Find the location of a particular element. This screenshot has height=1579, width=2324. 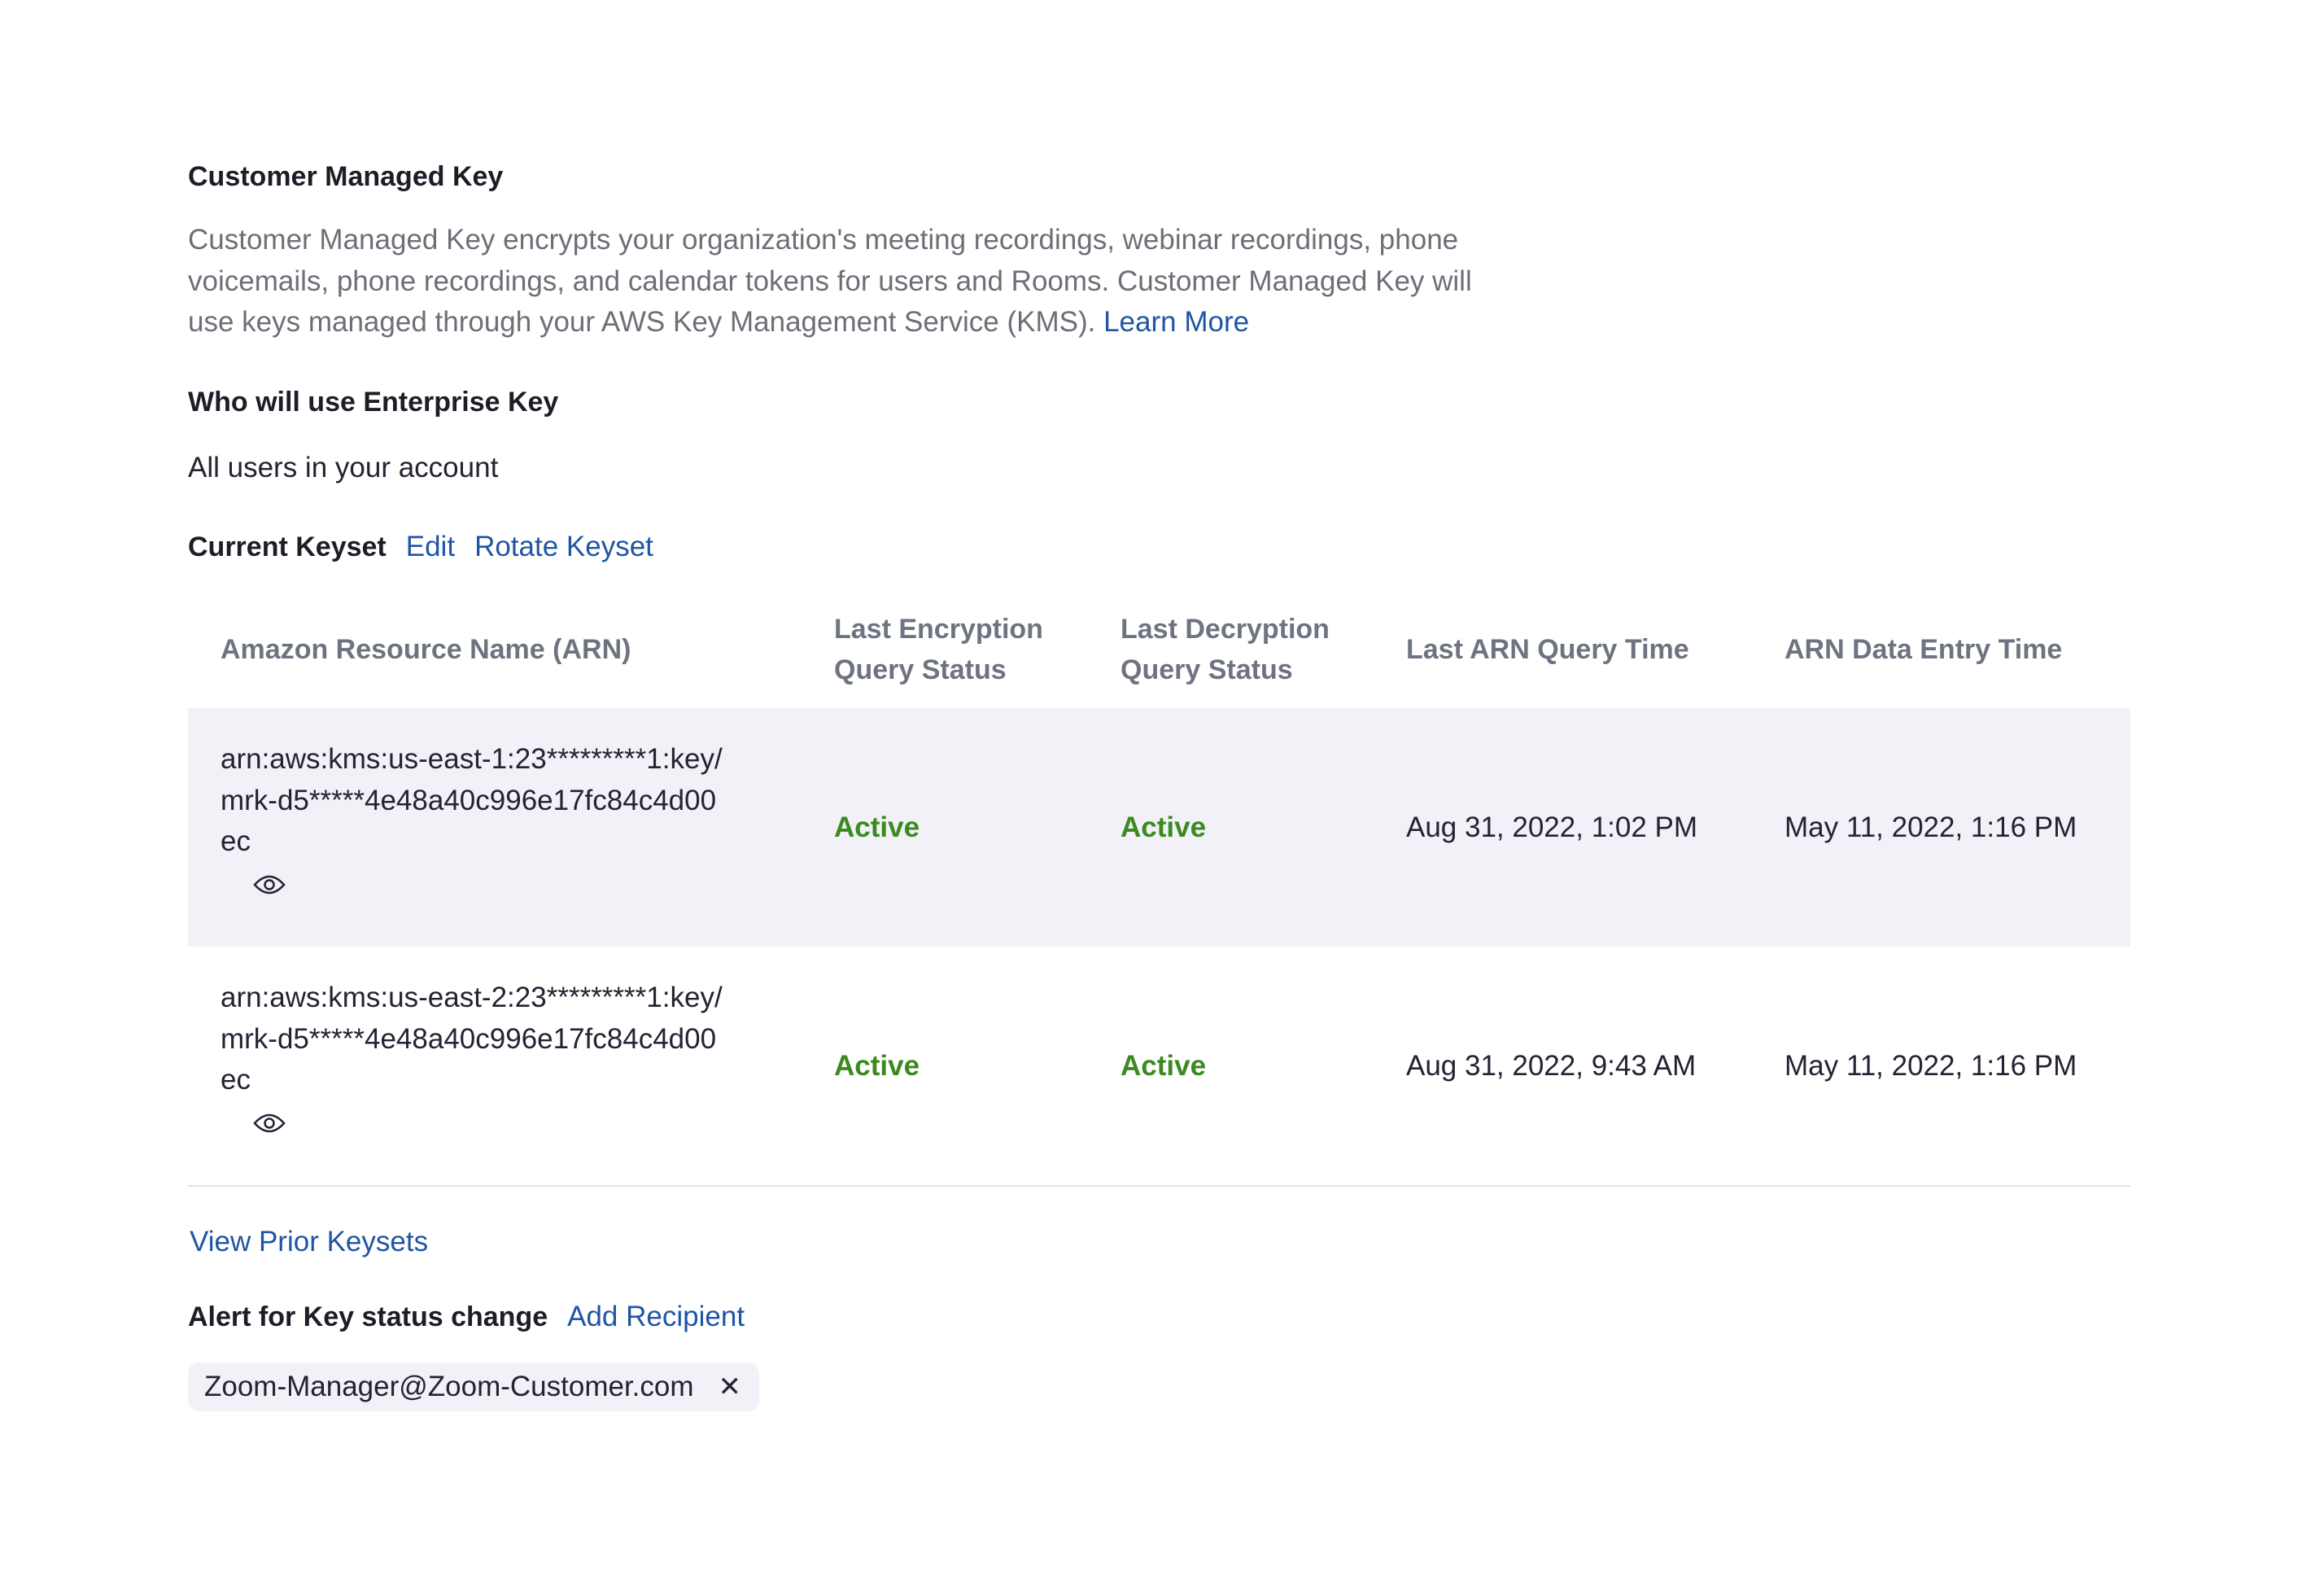

header-encryption: Last Encryption Query Status is located at coordinates (938, 649).